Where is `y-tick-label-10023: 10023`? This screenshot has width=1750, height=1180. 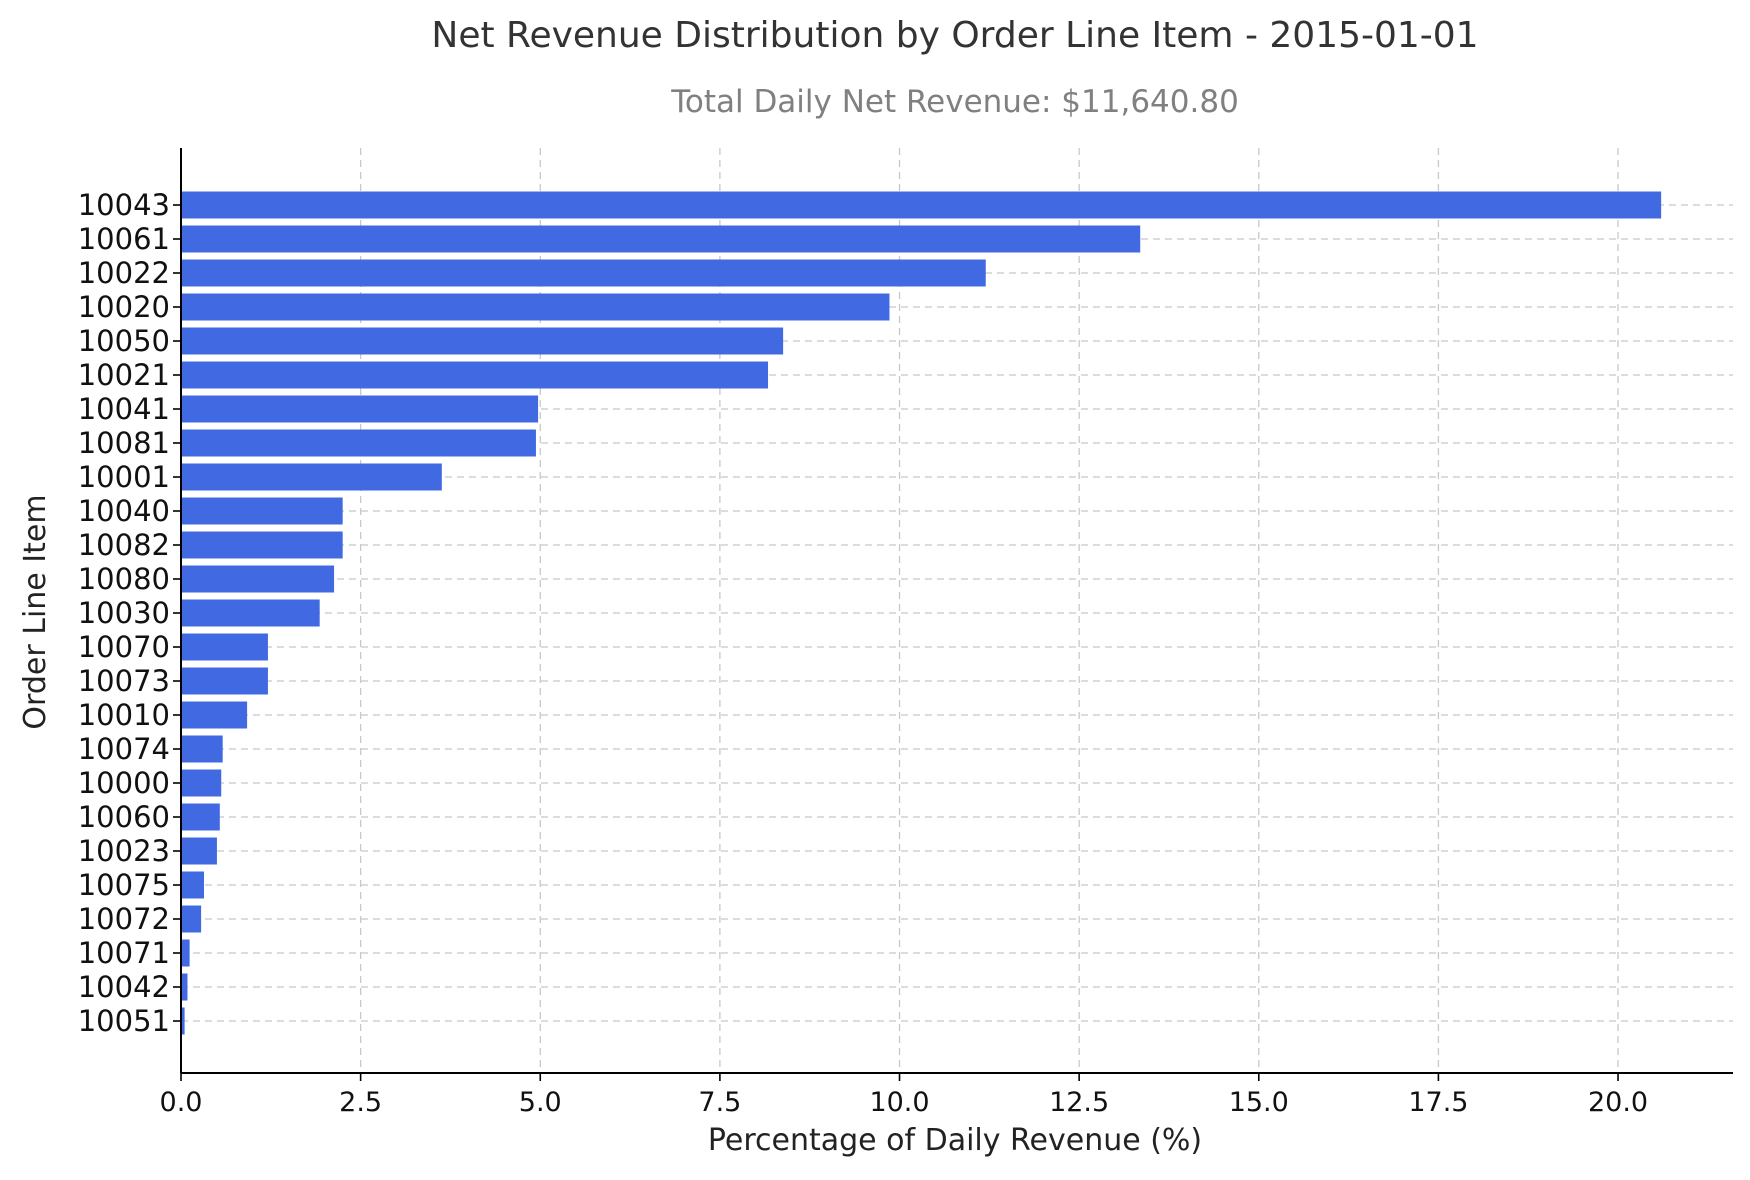
y-tick-label-10023: 10023 is located at coordinates (124, 851).